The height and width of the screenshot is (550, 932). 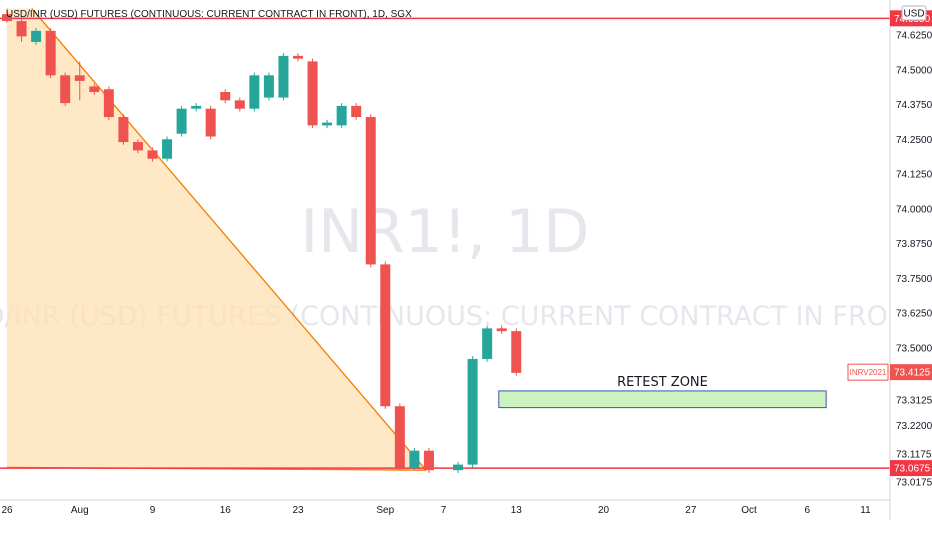 I want to click on symbol-tag-label: INRV2021, so click(x=868, y=372).